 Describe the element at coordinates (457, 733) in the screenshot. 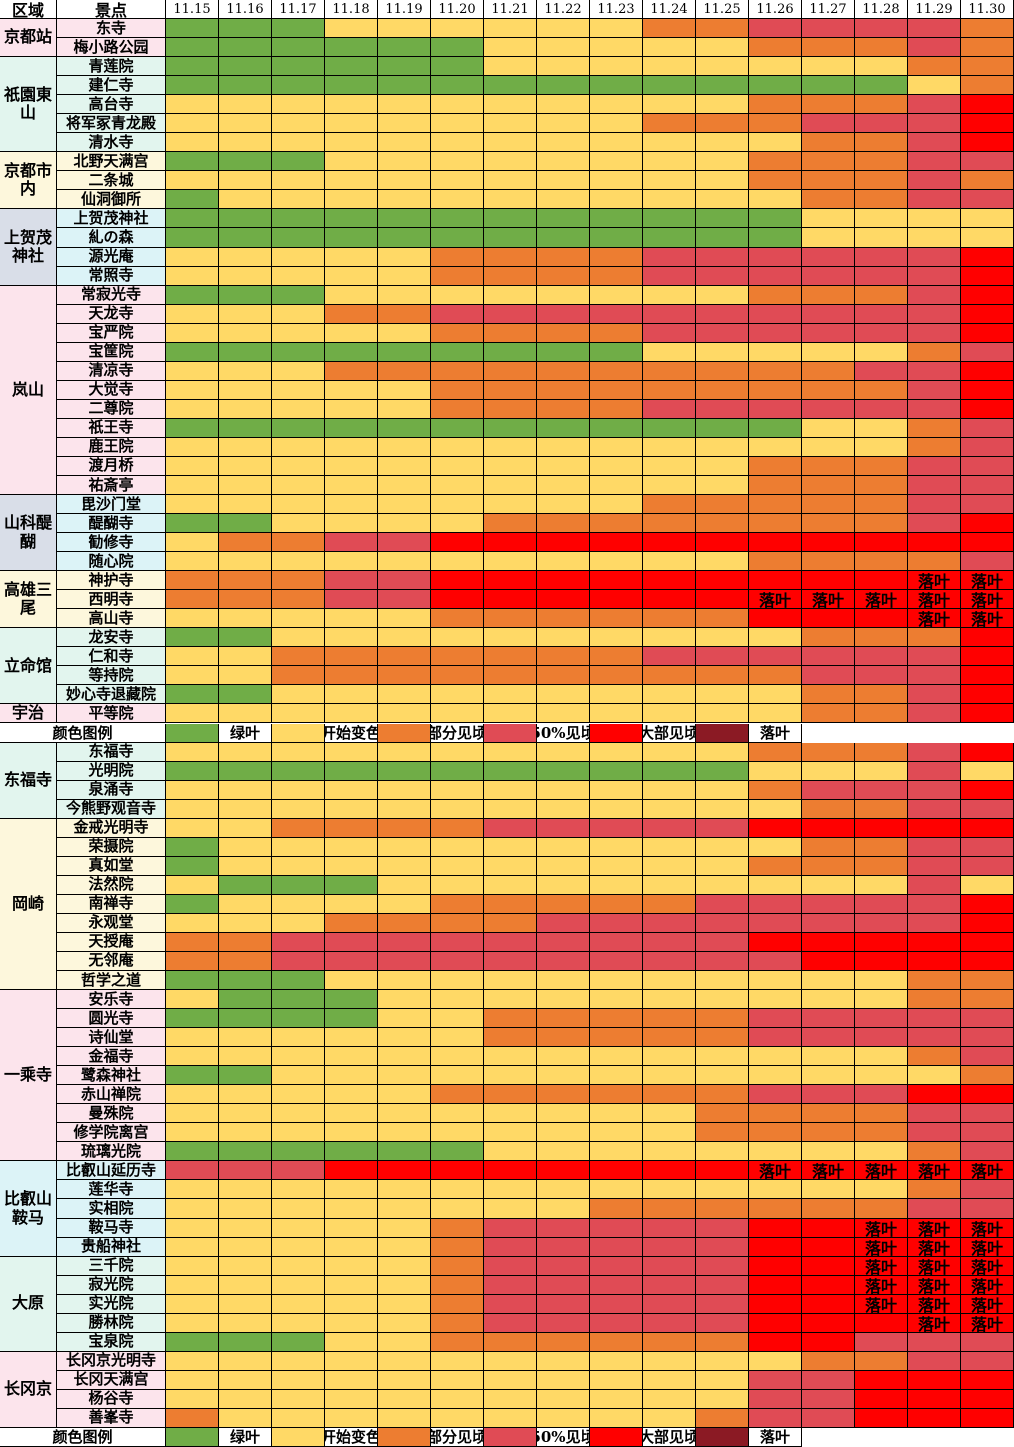

I see `legend-label: 部分见顷` at that location.